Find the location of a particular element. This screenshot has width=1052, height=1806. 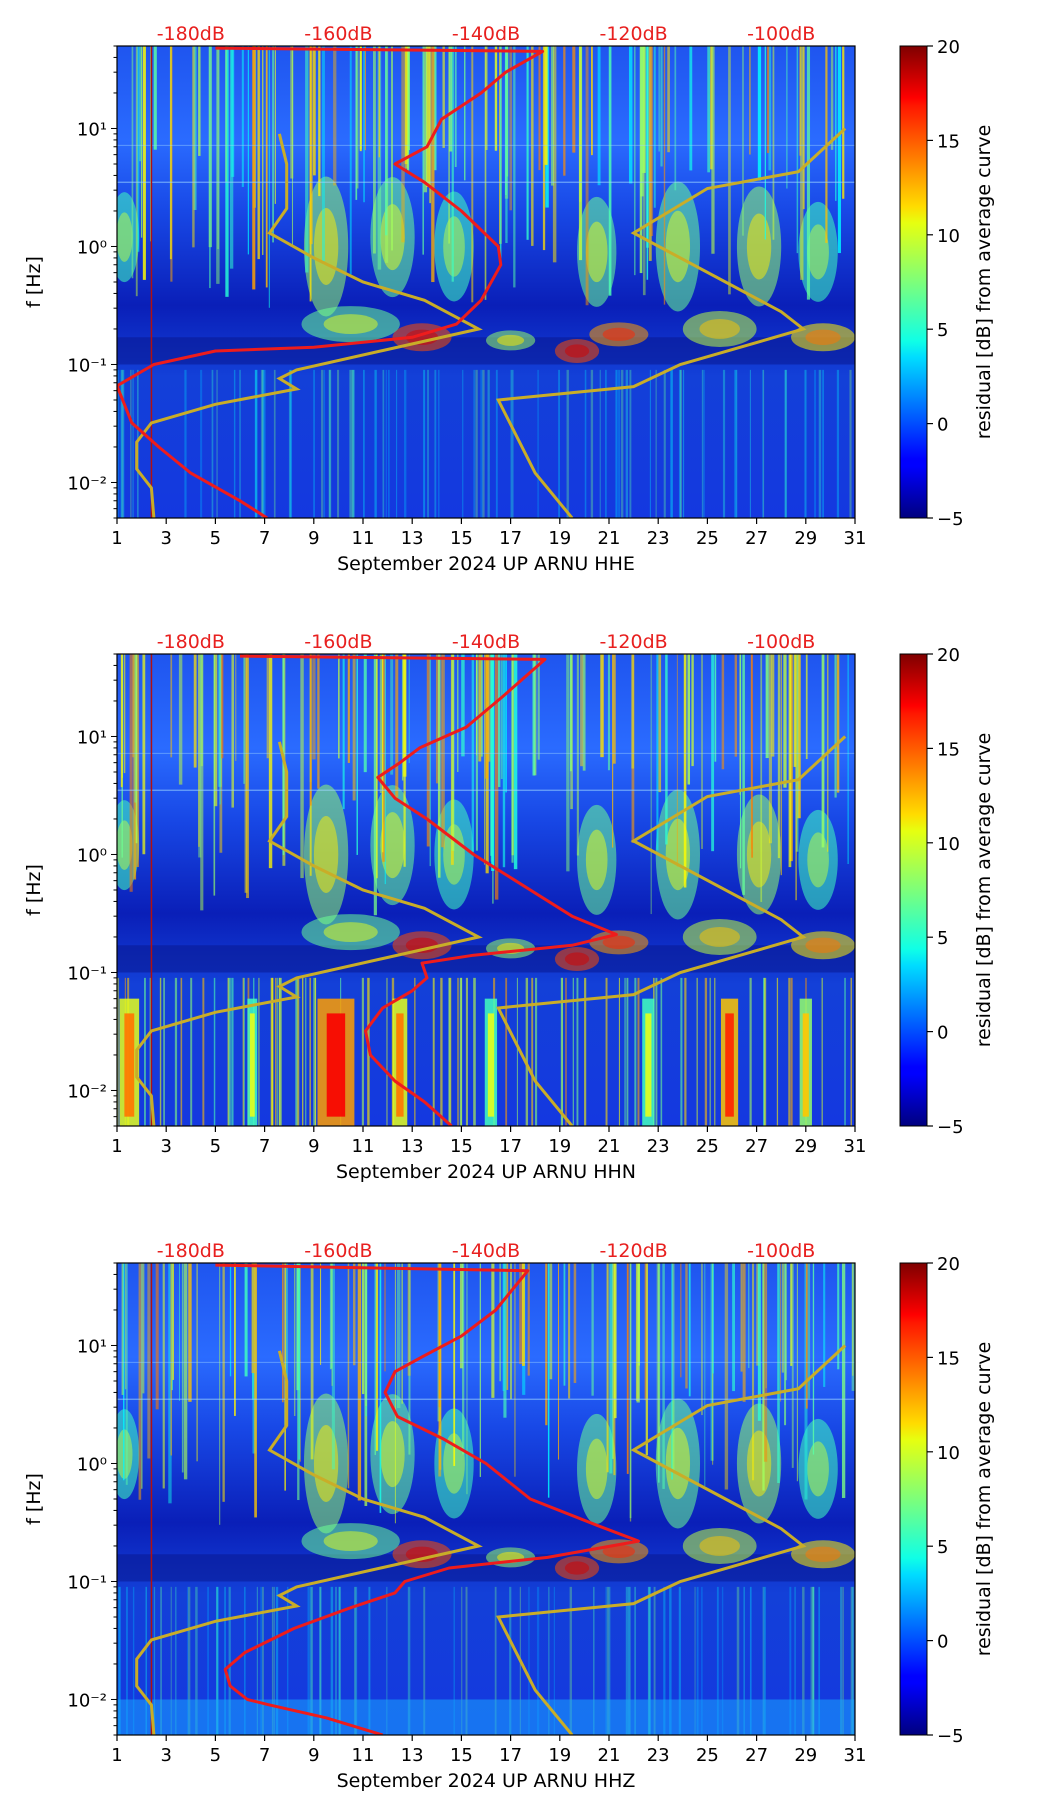

x-tick-label: 29 is located at coordinates (805, 1146).